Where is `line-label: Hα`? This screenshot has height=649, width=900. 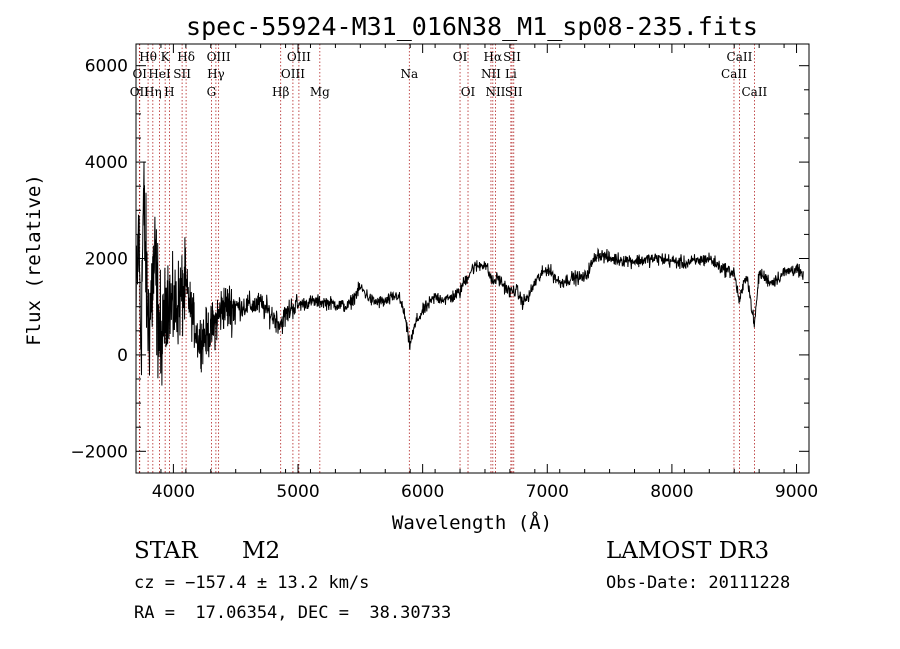 line-label: Hα is located at coordinates (493, 57).